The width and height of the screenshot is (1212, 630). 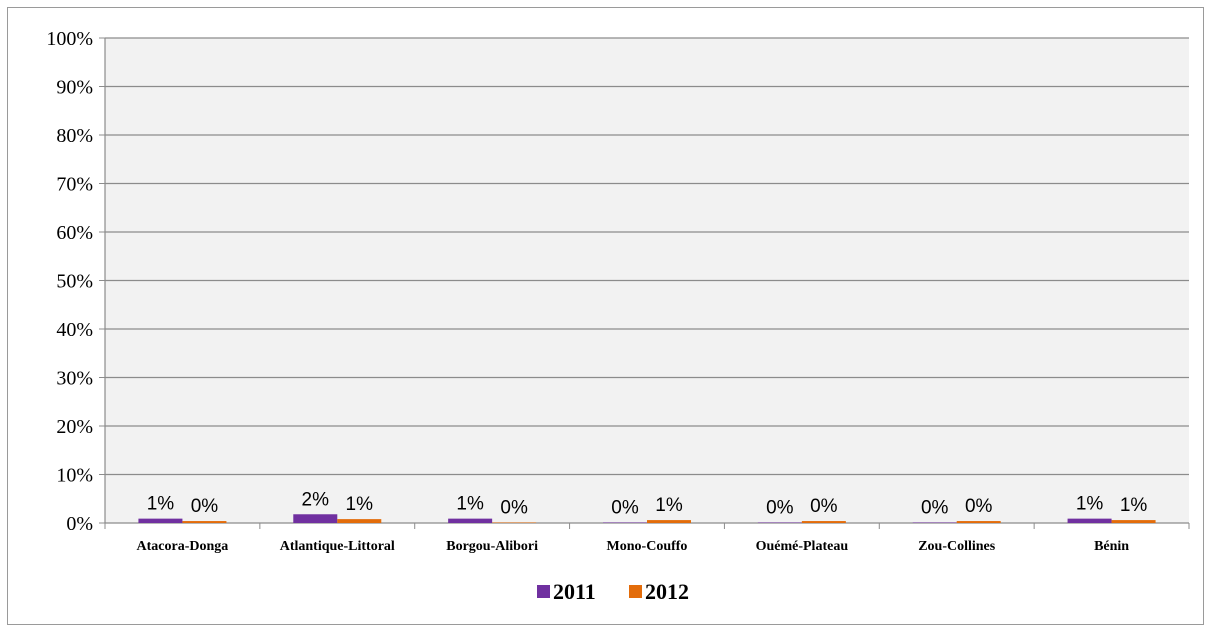 What do you see at coordinates (74, 282) in the screenshot?
I see `y-tick-label: 50%` at bounding box center [74, 282].